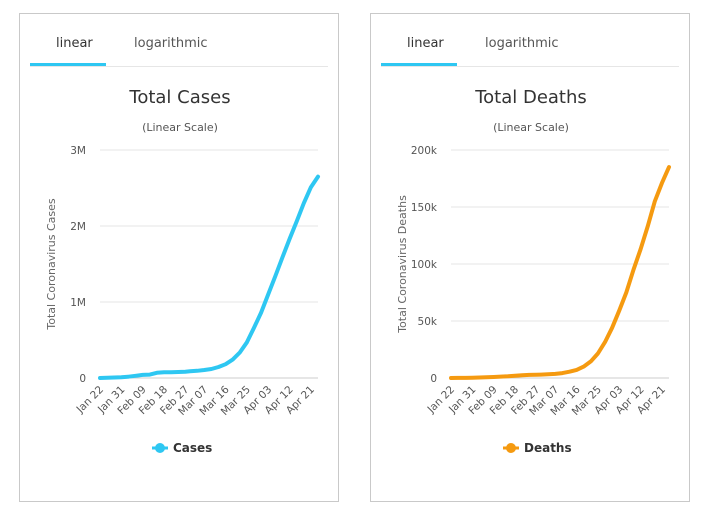 The width and height of the screenshot is (707, 521). I want to click on y-tick-label: 150k, so click(424, 208).